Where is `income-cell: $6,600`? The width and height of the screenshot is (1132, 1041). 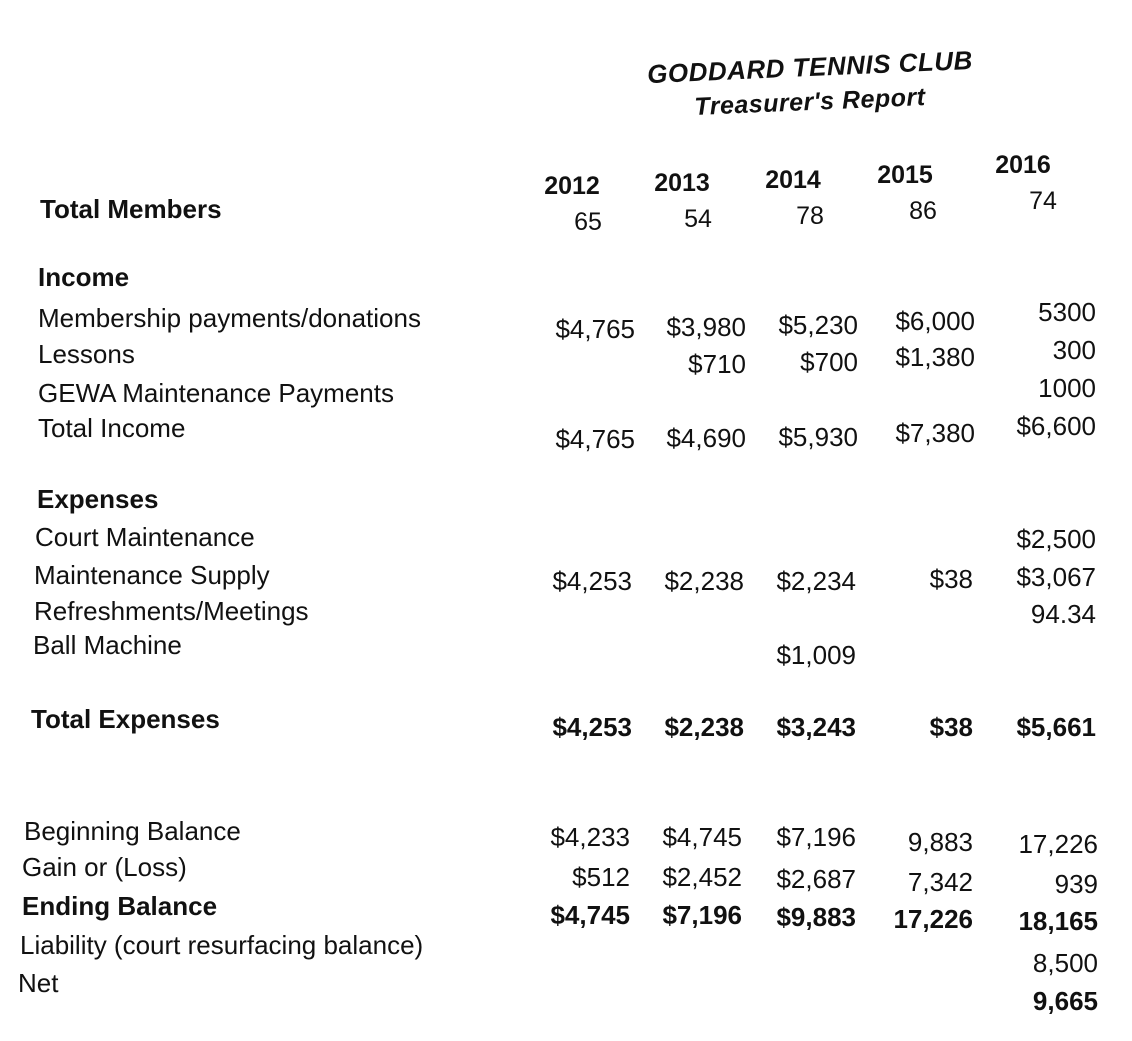
income-cell: $6,600 is located at coordinates (1056, 426).